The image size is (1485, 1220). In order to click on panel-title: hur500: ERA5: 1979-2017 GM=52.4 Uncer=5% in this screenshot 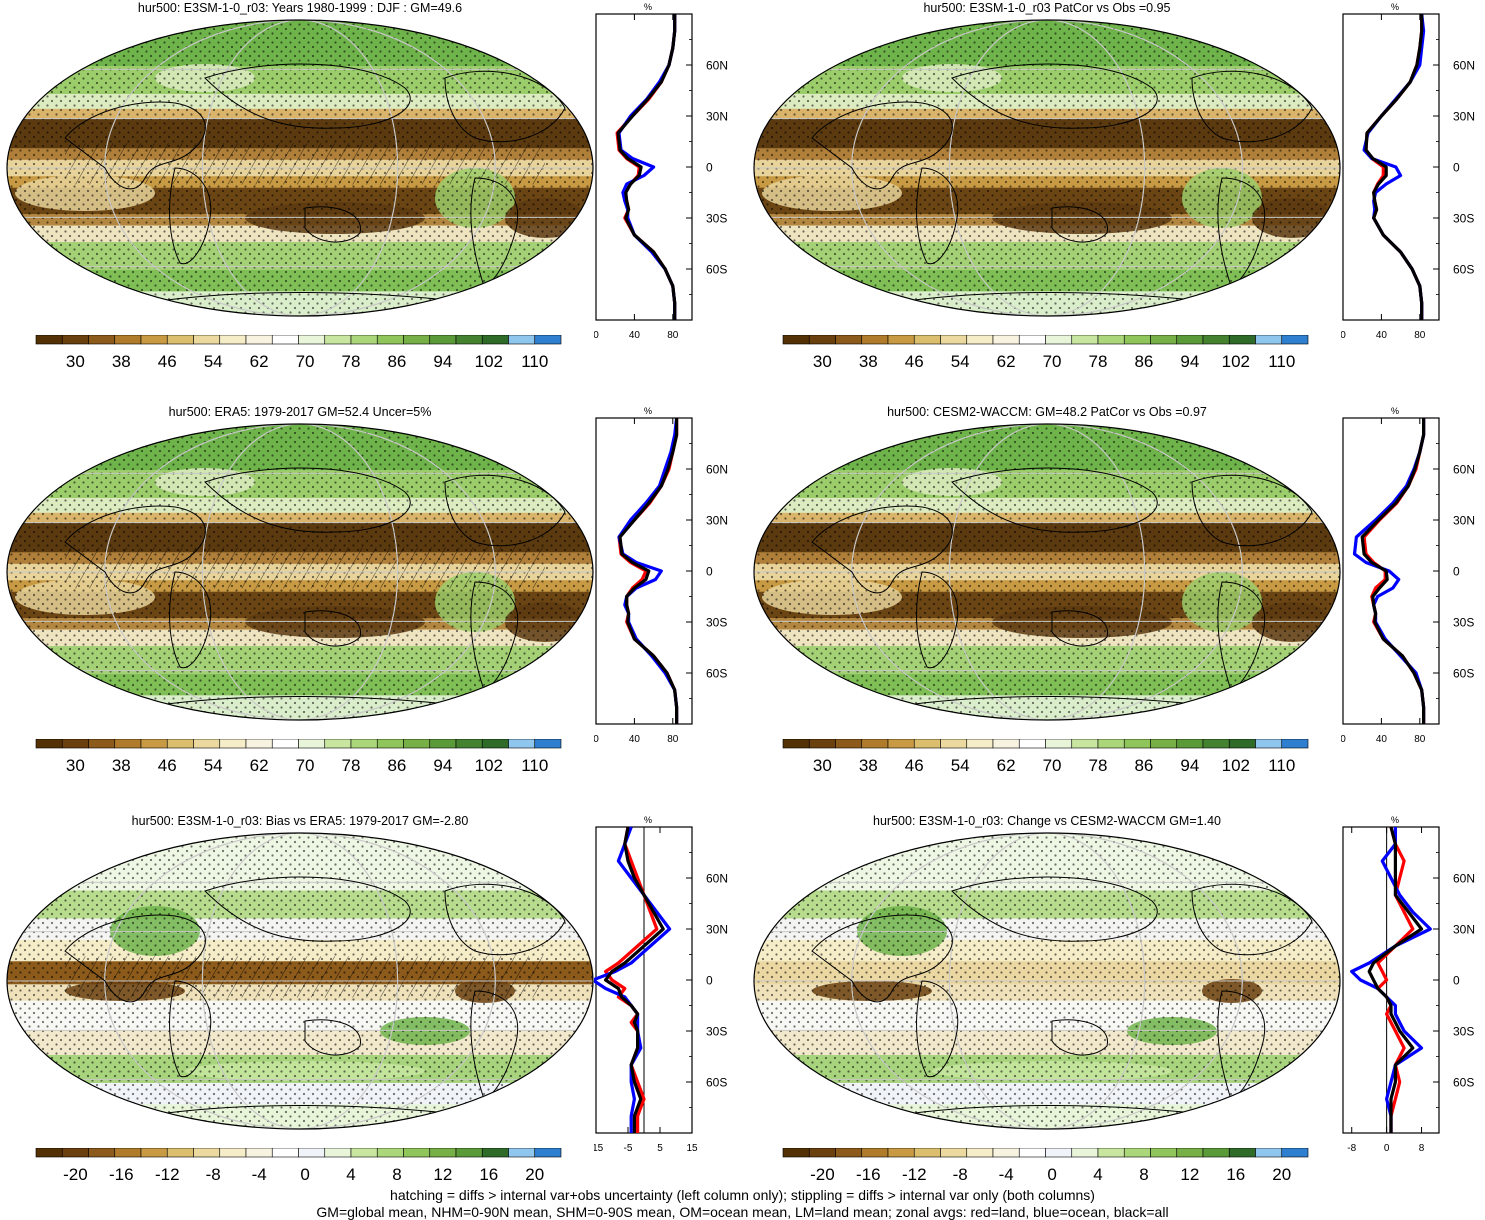, I will do `click(300, 412)`.